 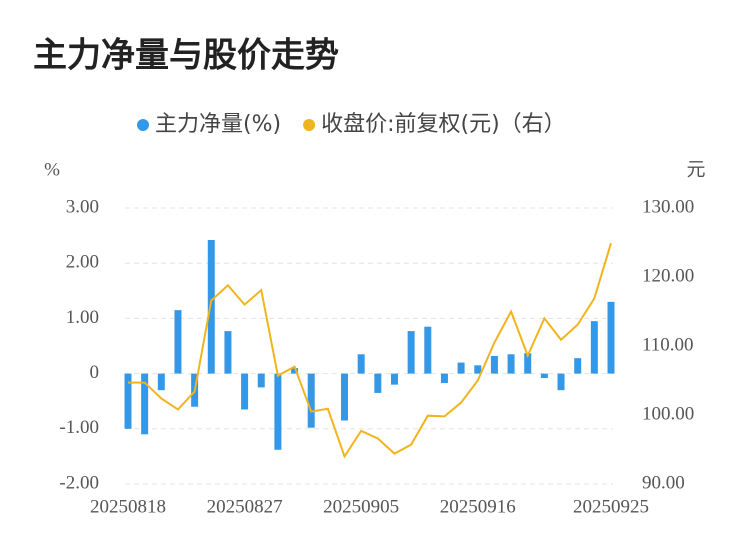 What do you see at coordinates (663, 482) in the screenshot?
I see `y2-tick-label: 90.00` at bounding box center [663, 482].